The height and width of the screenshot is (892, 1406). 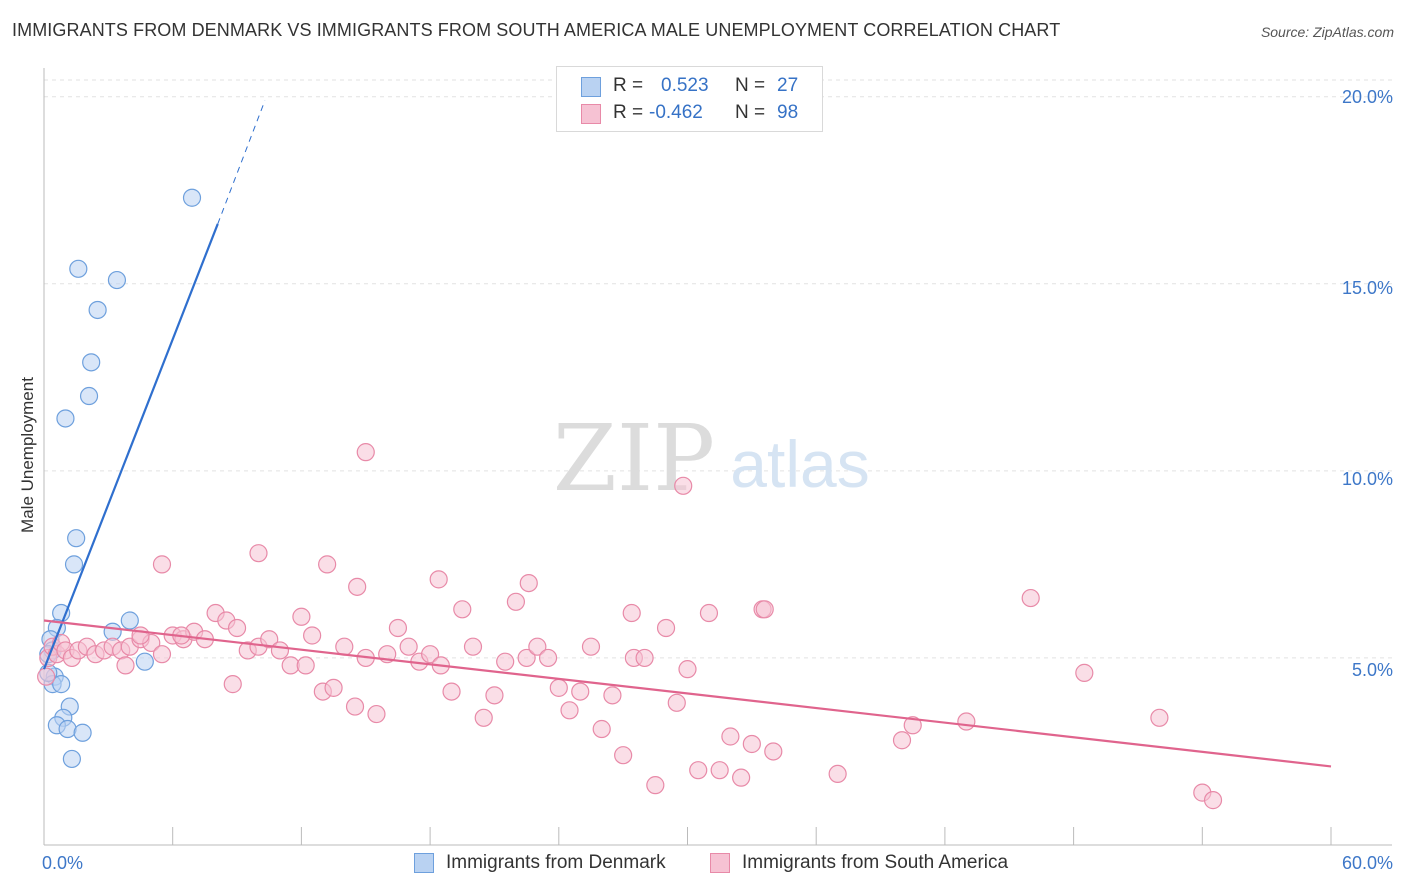 I want to click on bottom-legend-swatch-denmark, so click(x=424, y=863).